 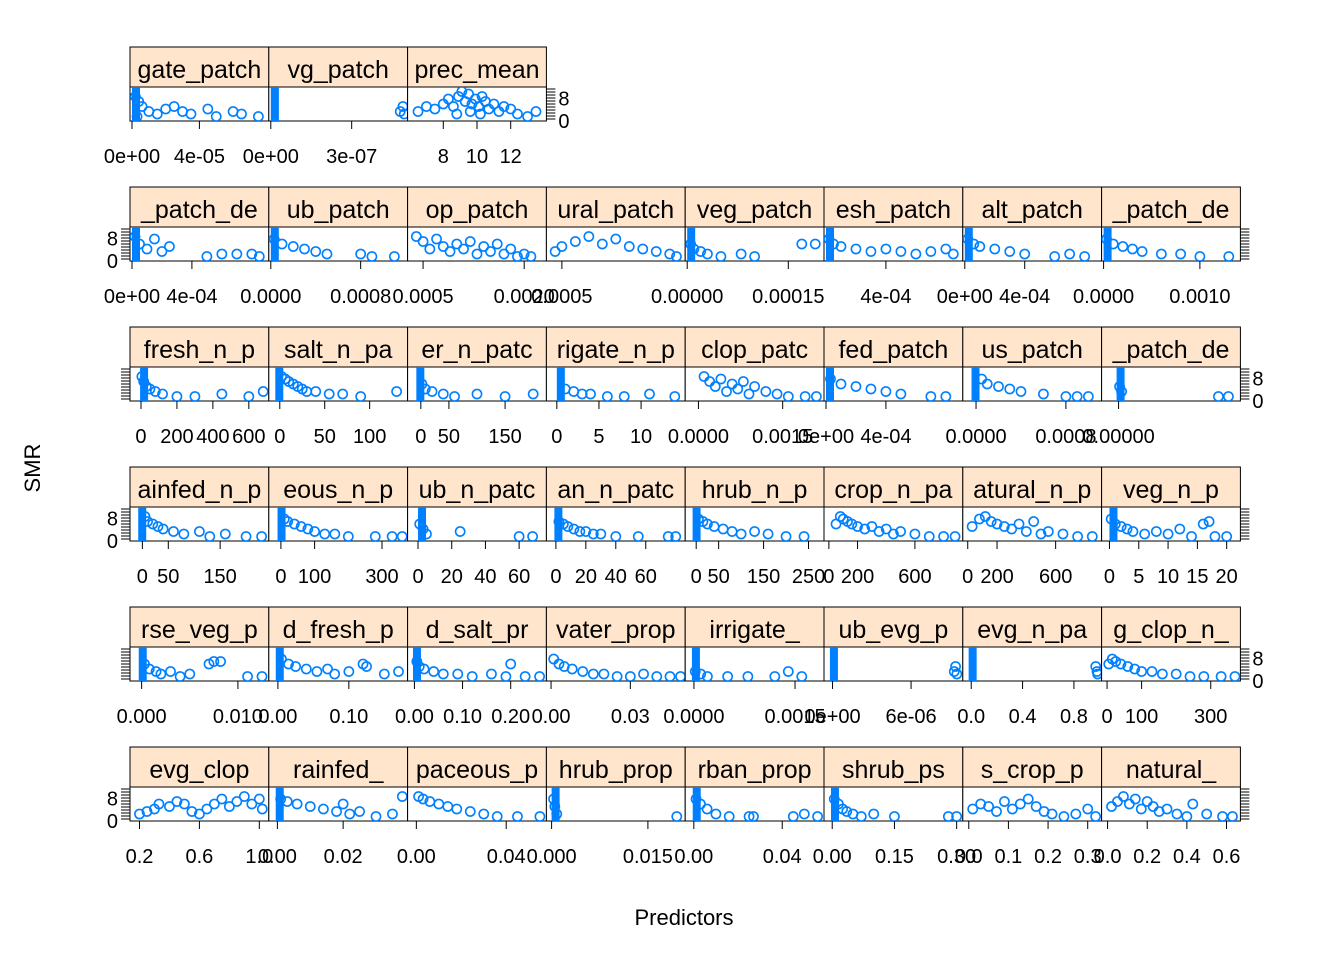 I want to click on x-tick-label: 200, so click(x=857, y=577).